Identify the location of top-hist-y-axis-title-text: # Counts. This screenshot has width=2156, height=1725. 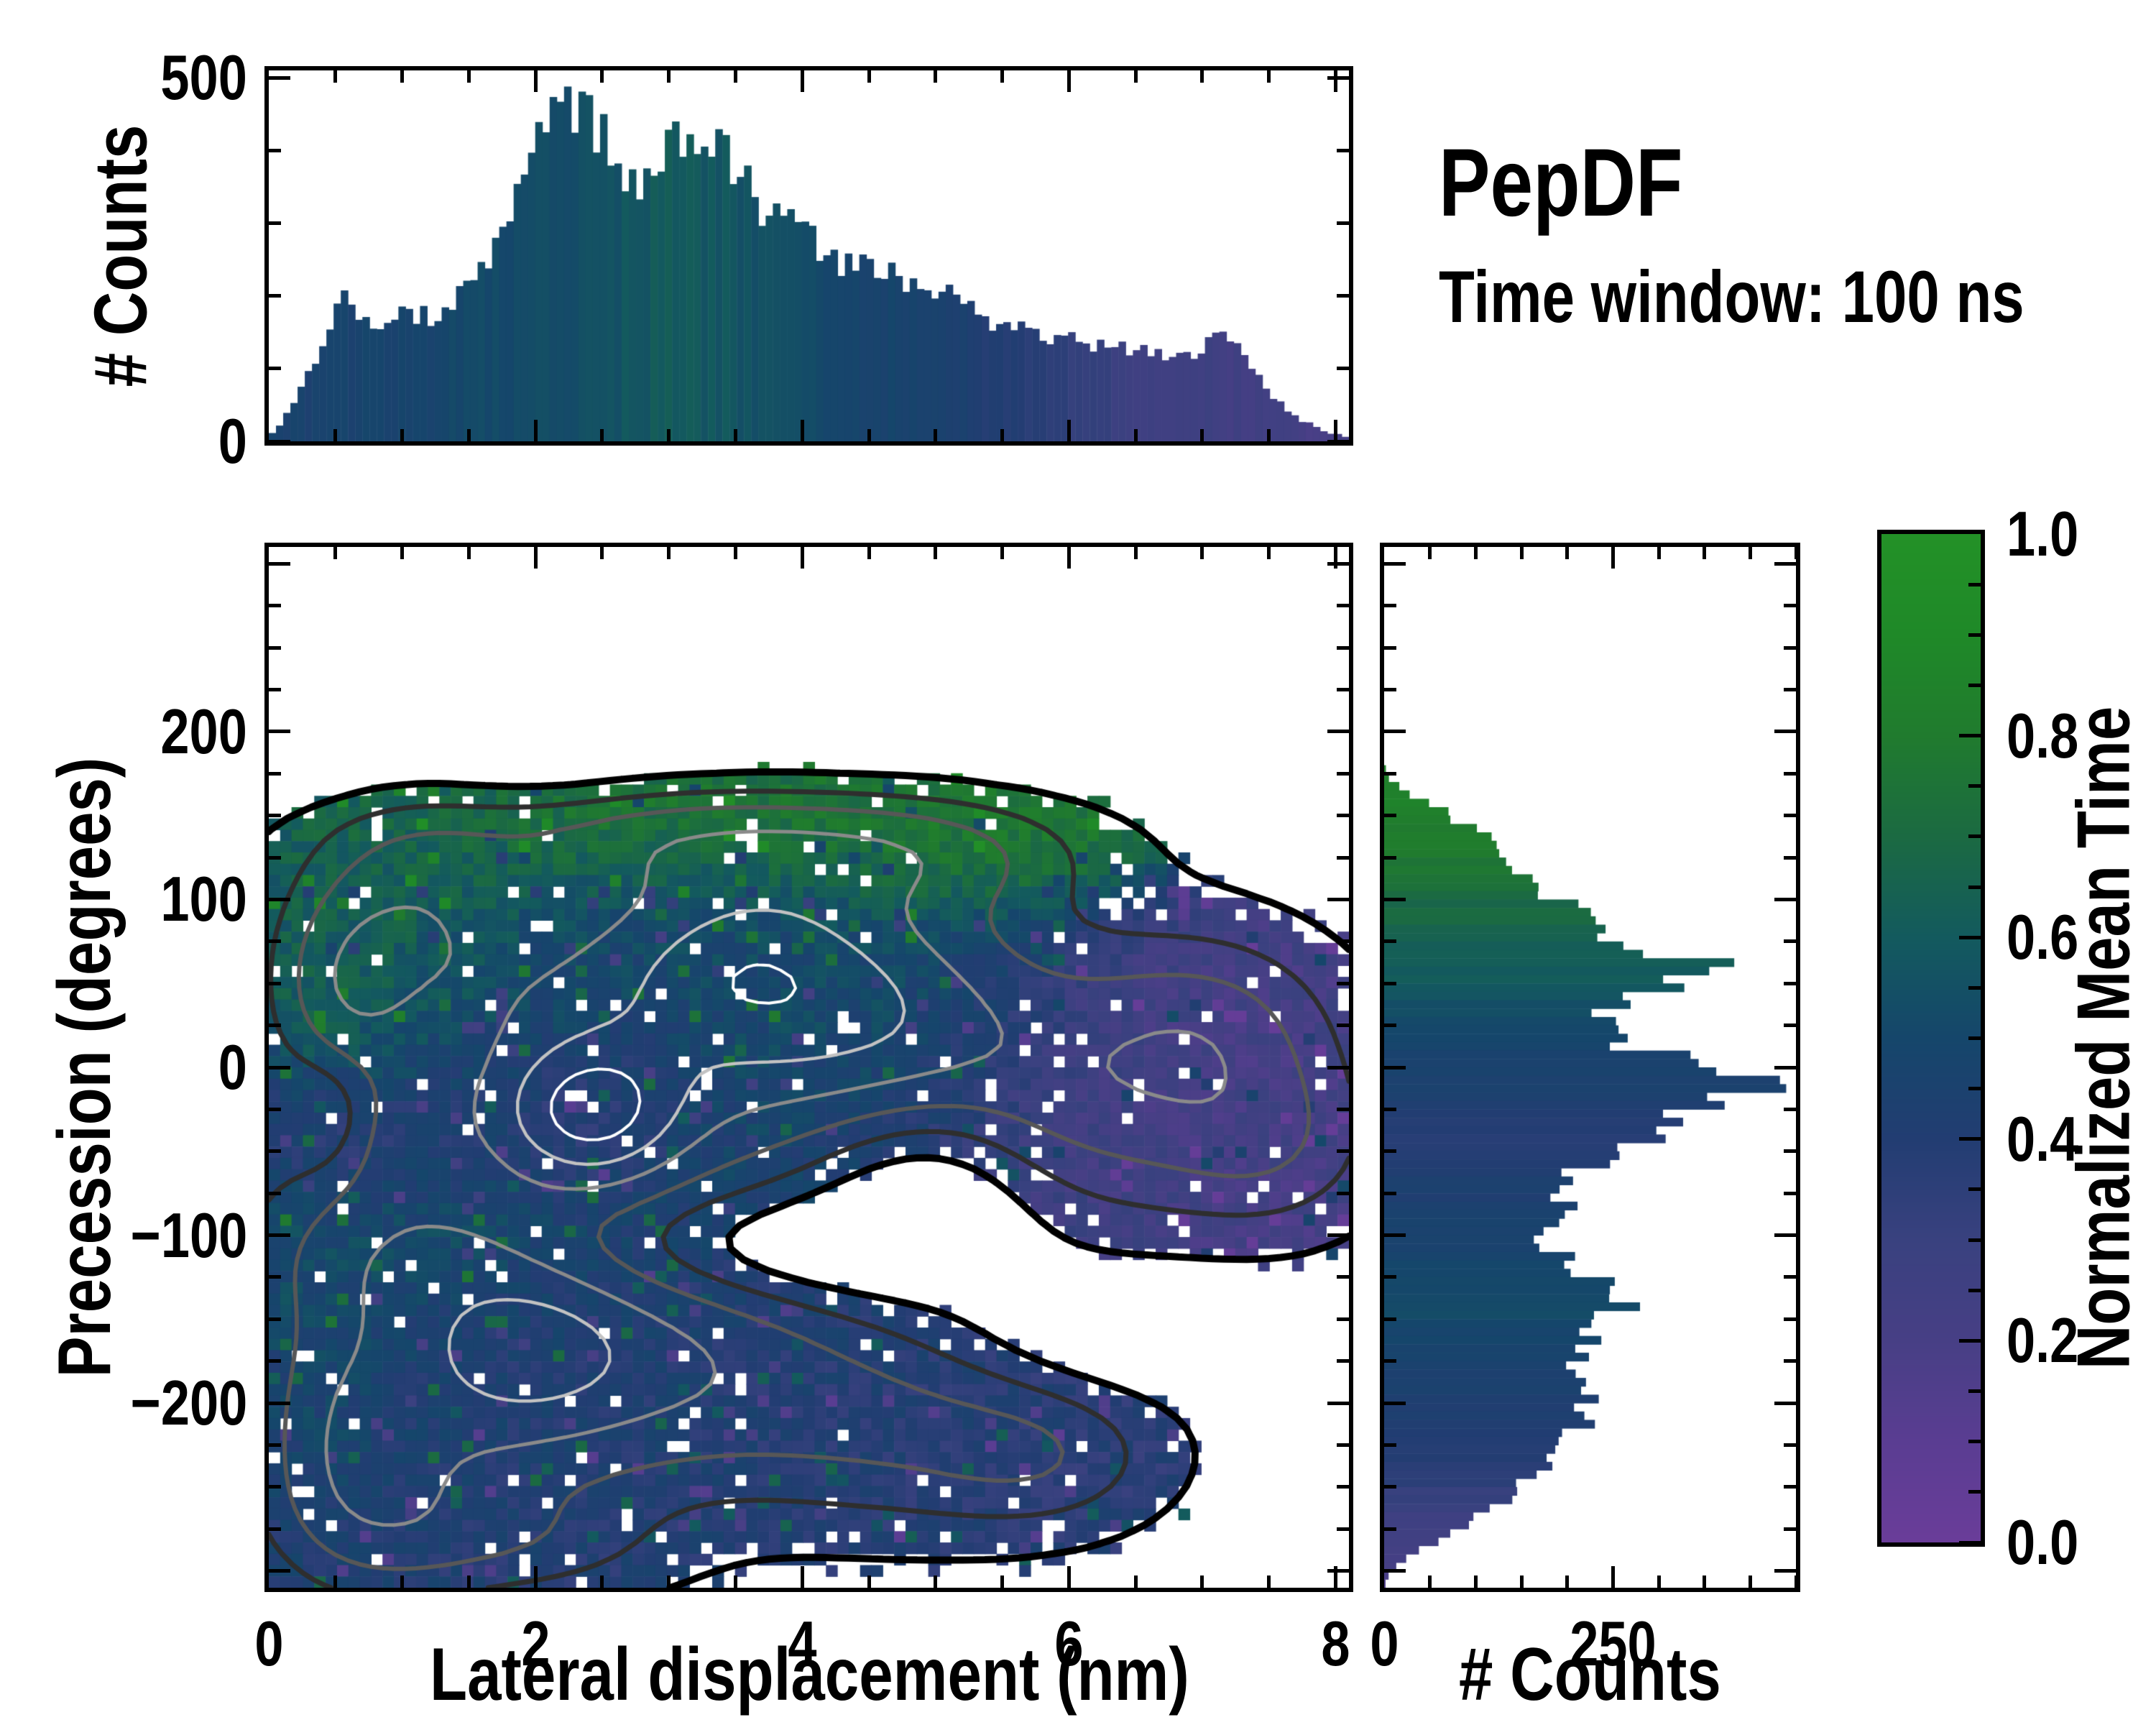
(120, 255).